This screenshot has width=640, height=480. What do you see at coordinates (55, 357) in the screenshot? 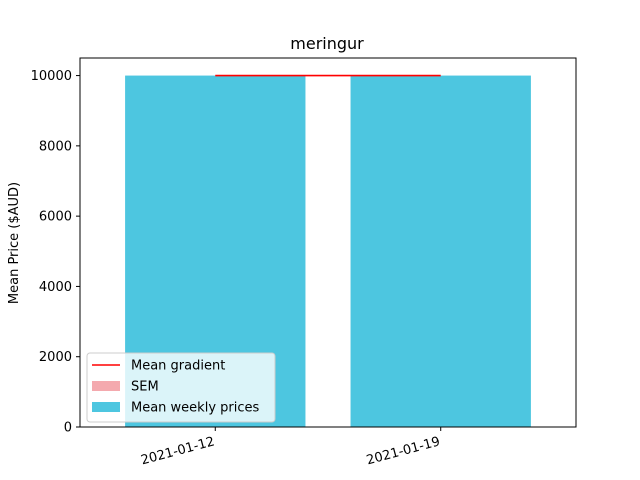
I see `y-tick-label: 2000` at bounding box center [55, 357].